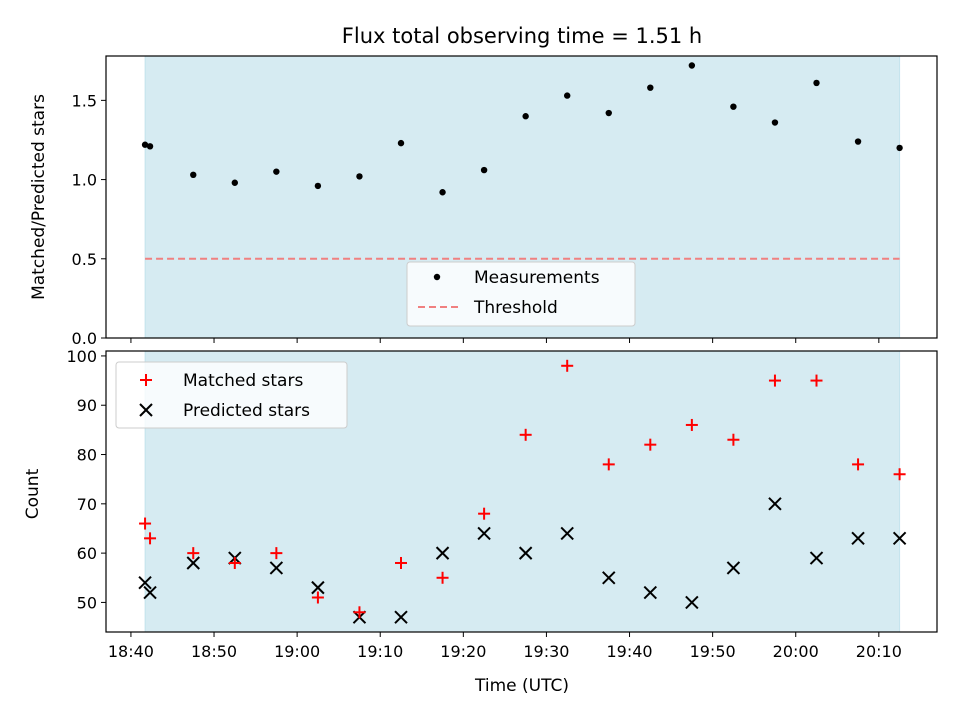 The width and height of the screenshot is (960, 720). What do you see at coordinates (297, 651) in the screenshot?
I see `x-tick-label: 19:00` at bounding box center [297, 651].